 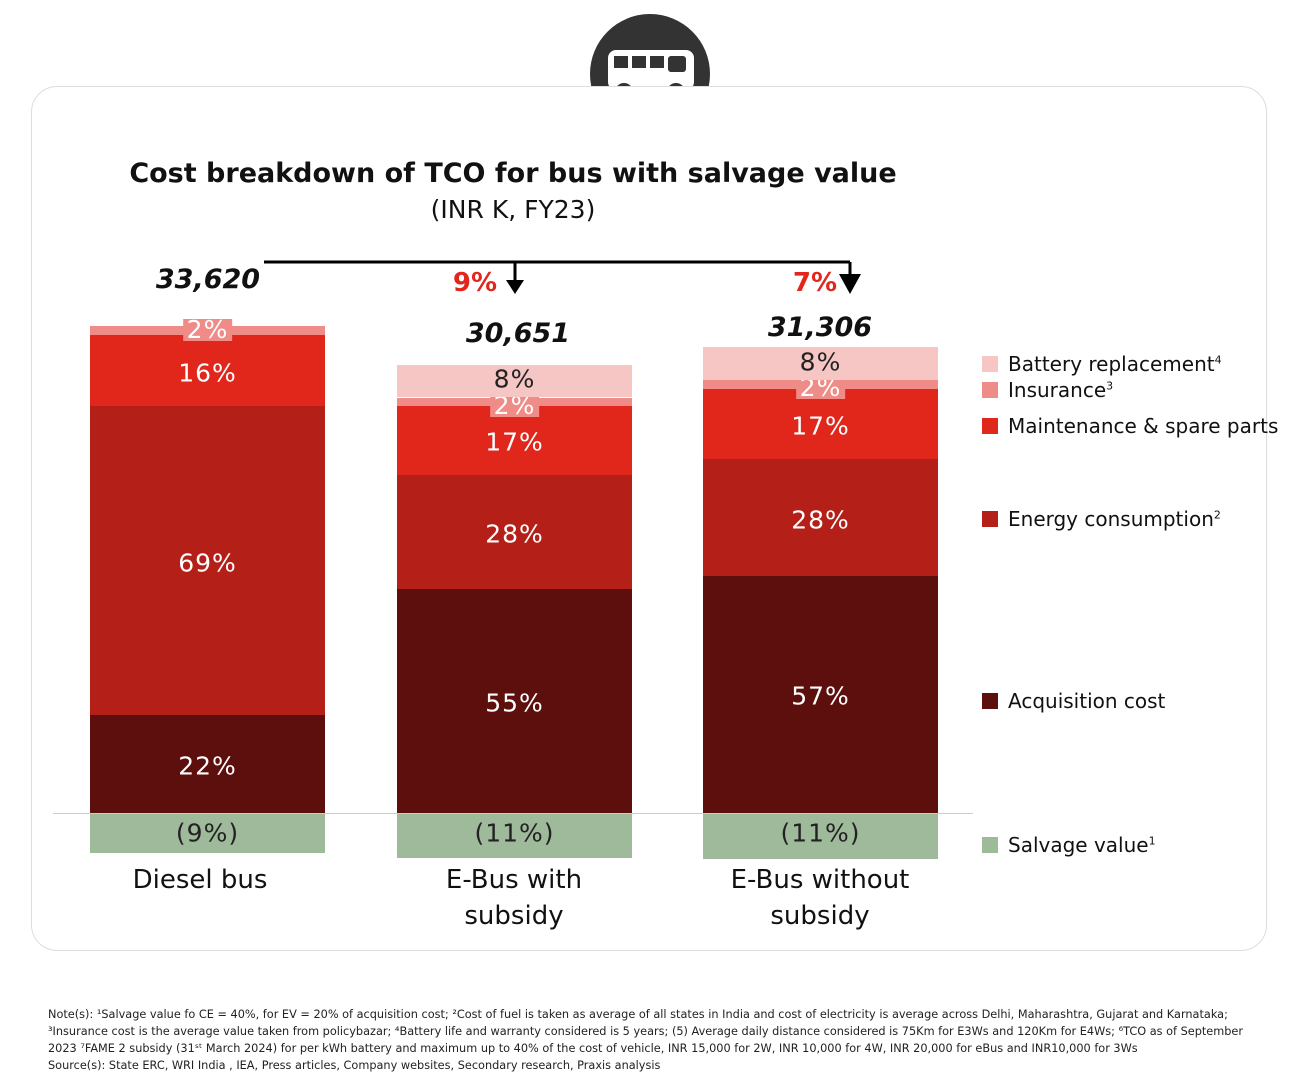 I want to click on baseline, so click(x=513, y=813).